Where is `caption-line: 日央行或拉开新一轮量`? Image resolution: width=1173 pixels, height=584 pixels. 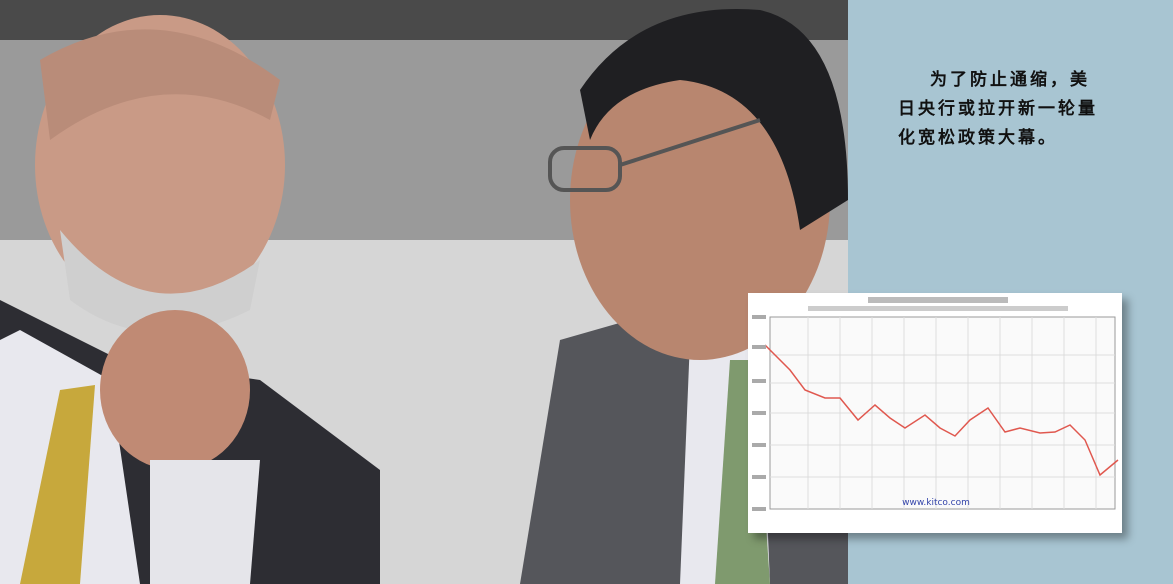
caption-line: 日央行或拉开新一轮量 is located at coordinates (998, 109).